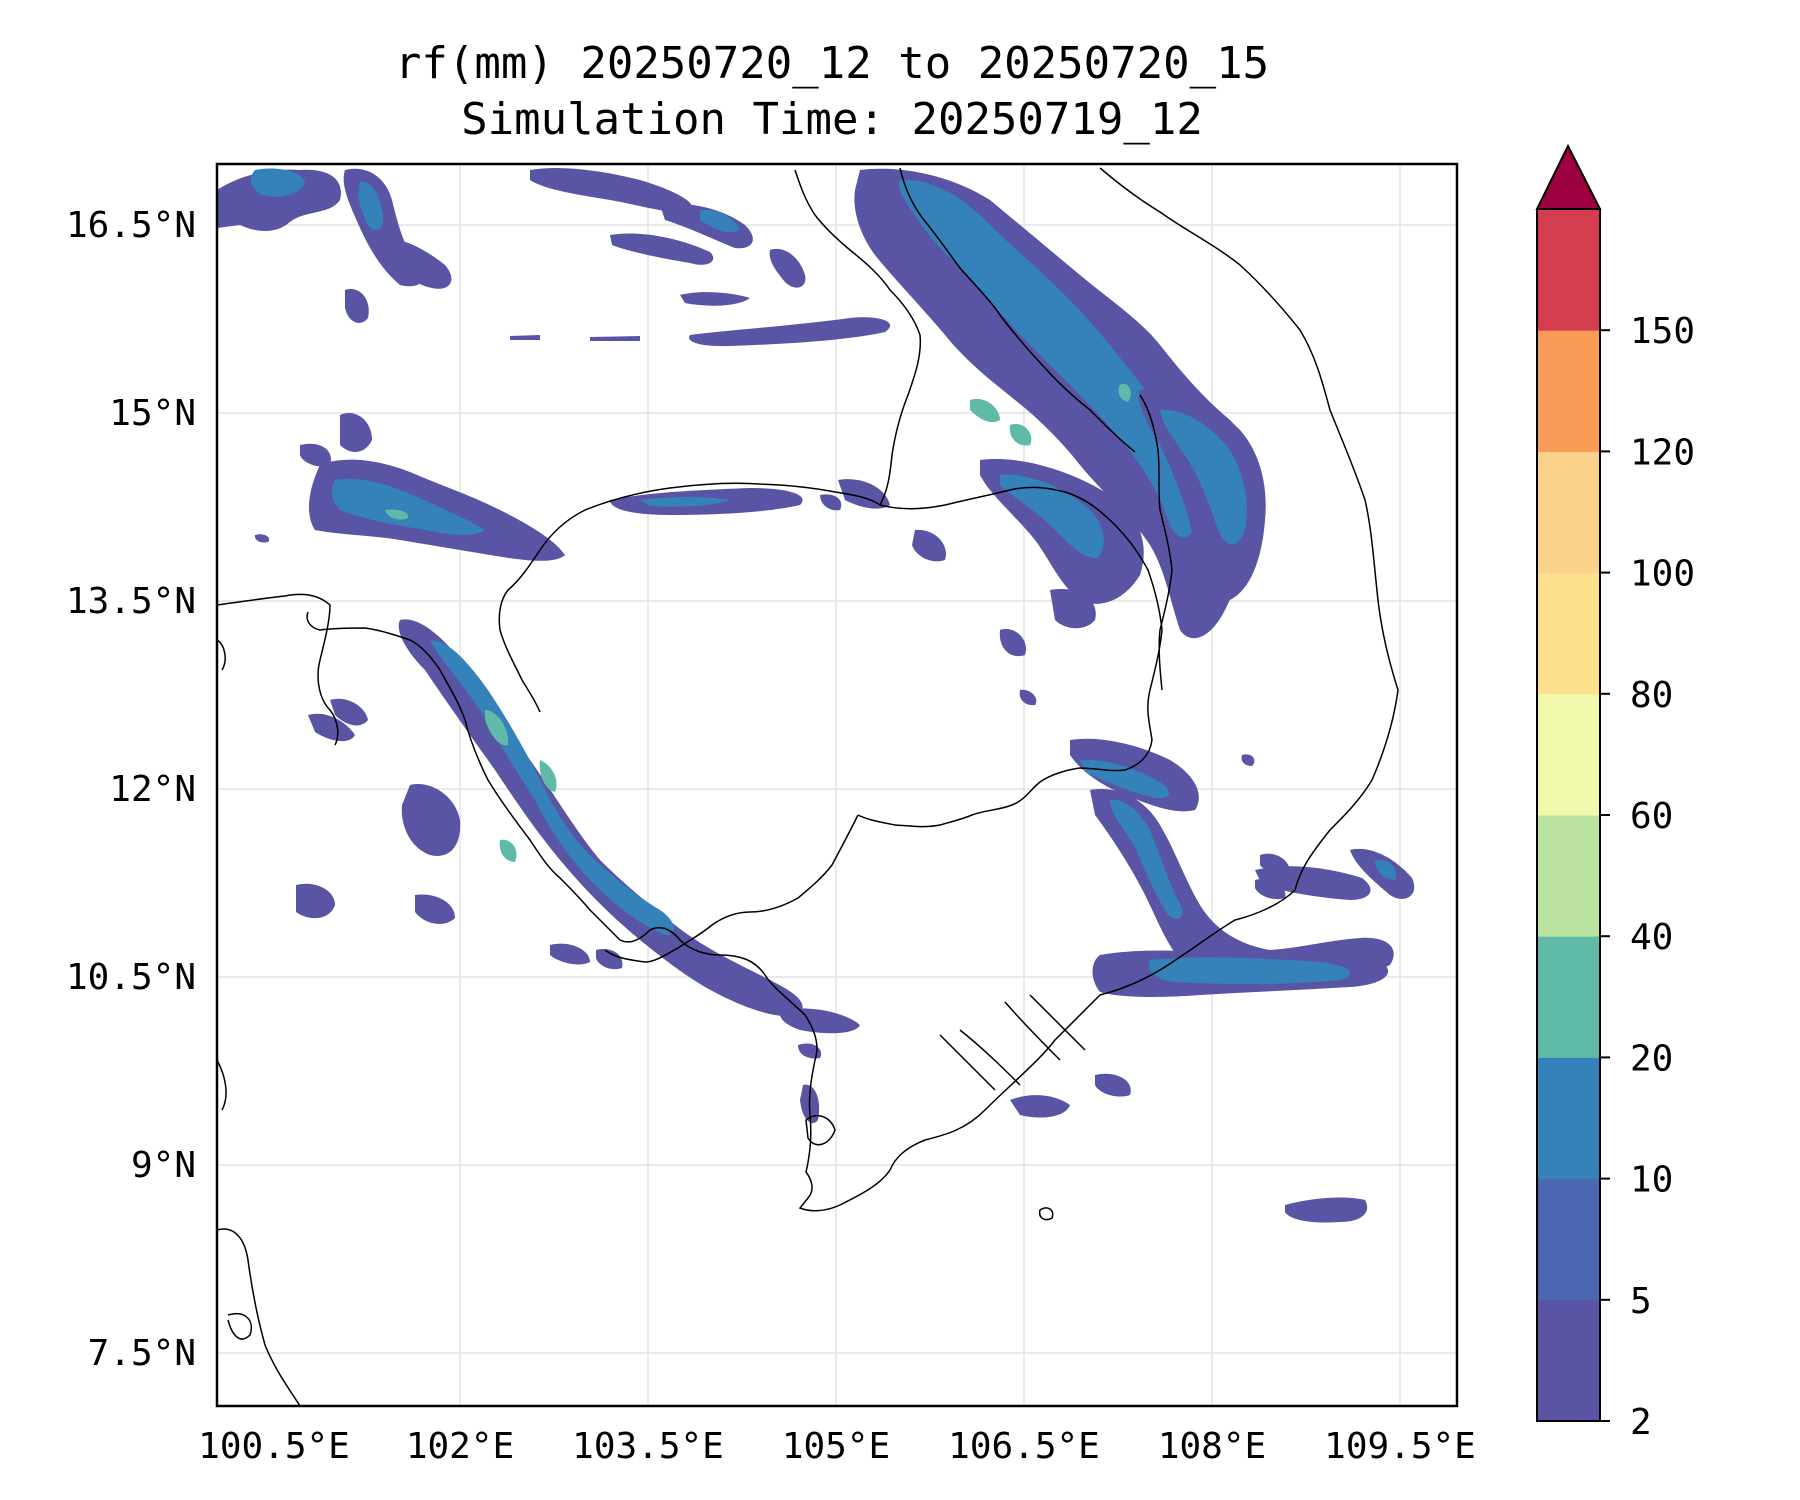 The image size is (1800, 1500). I want to click on cambodia-border-south, so click(731, 888).